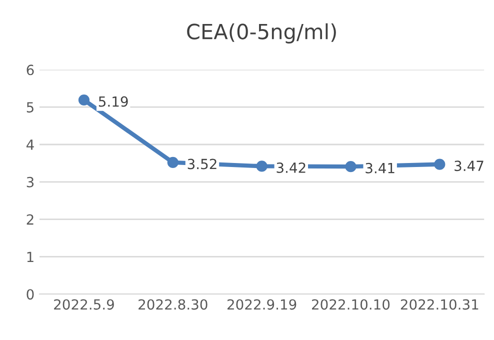 The width and height of the screenshot is (494, 340). Describe the element at coordinates (439, 304) in the screenshot. I see `x-tick-label: 2022.10.31` at that location.